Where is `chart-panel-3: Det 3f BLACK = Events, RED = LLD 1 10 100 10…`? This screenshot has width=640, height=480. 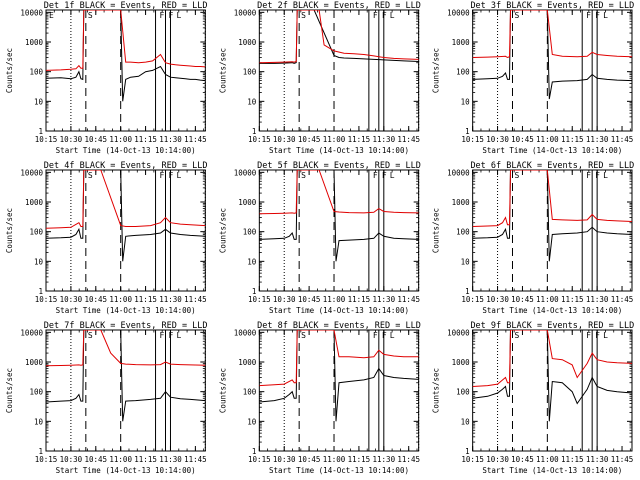
chart-panel-3: Det 3f BLACK = Events, RED = LLD 1 10 100 10… is located at coordinates (533, 78).